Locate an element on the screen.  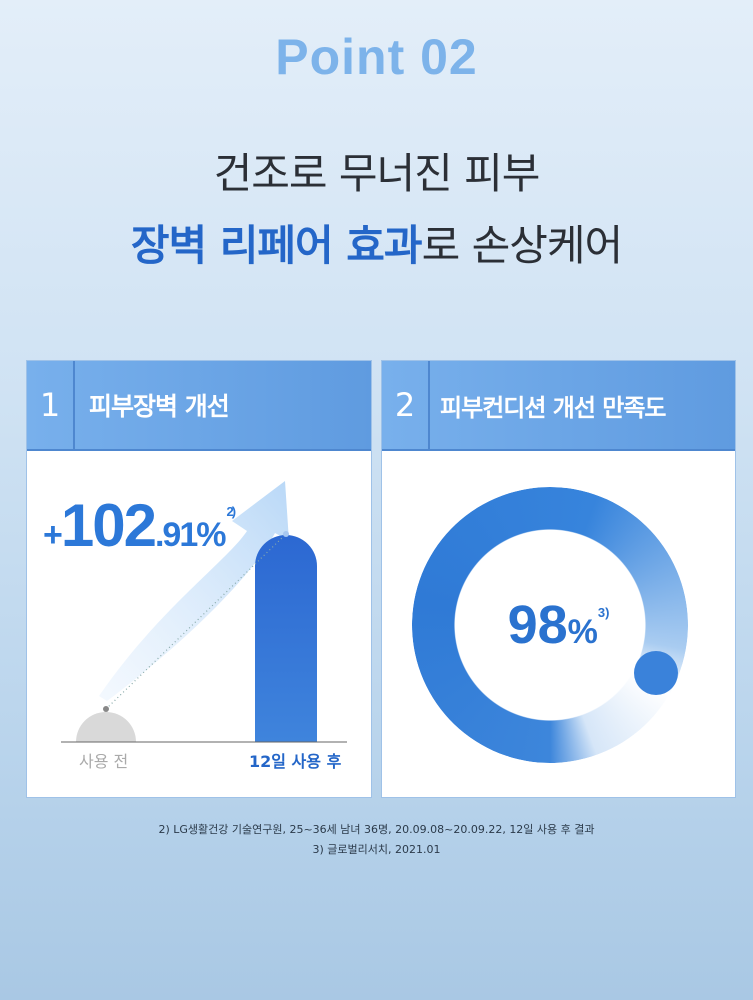
headline-rest: 로 손상케어 is located at coordinates (522, 245).